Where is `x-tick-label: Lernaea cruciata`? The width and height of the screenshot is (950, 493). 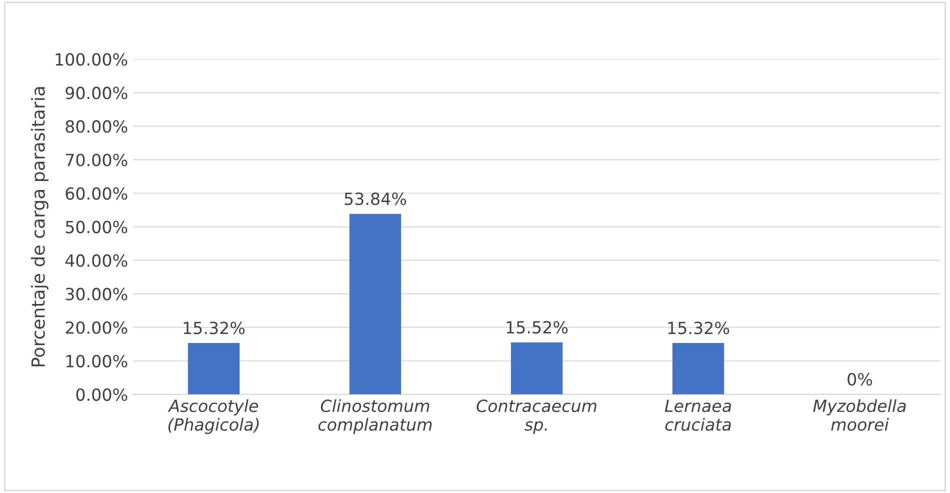 x-tick-label: Lernaea cruciata is located at coordinates (697, 415).